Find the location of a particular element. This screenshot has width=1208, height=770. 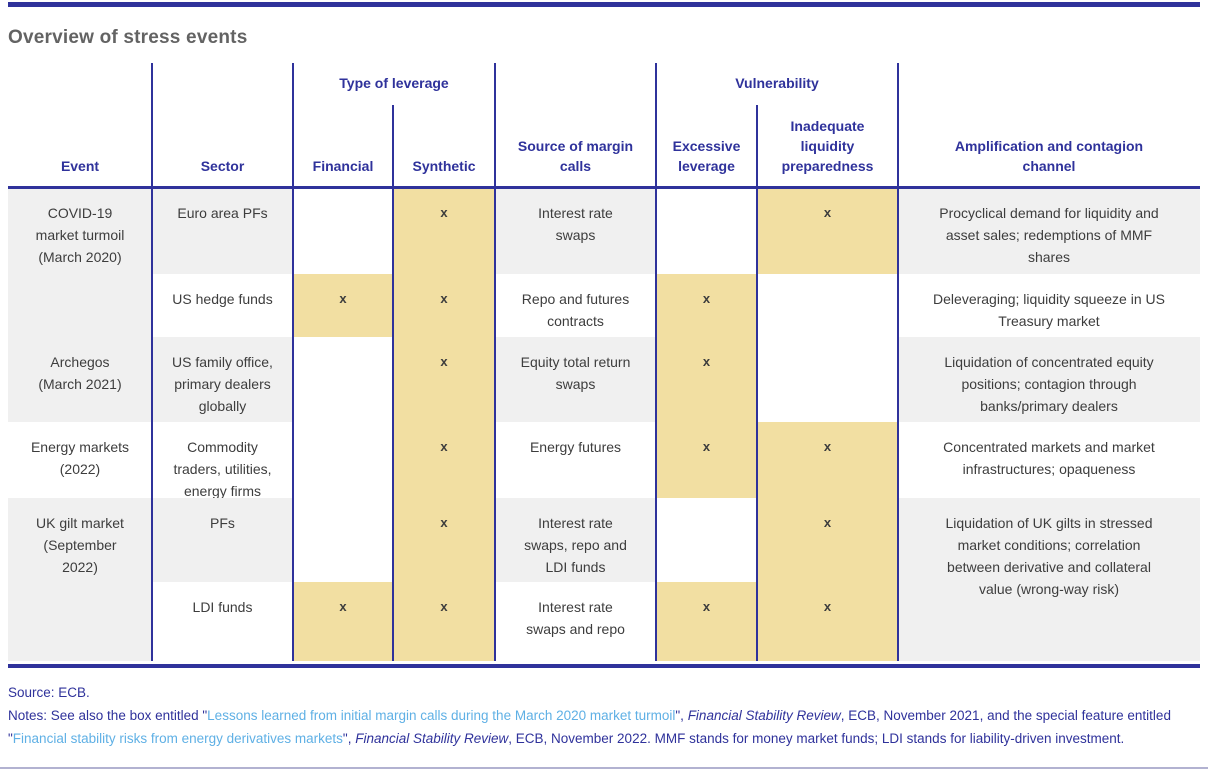

column-divider-source-vulnerability is located at coordinates (656, 362).